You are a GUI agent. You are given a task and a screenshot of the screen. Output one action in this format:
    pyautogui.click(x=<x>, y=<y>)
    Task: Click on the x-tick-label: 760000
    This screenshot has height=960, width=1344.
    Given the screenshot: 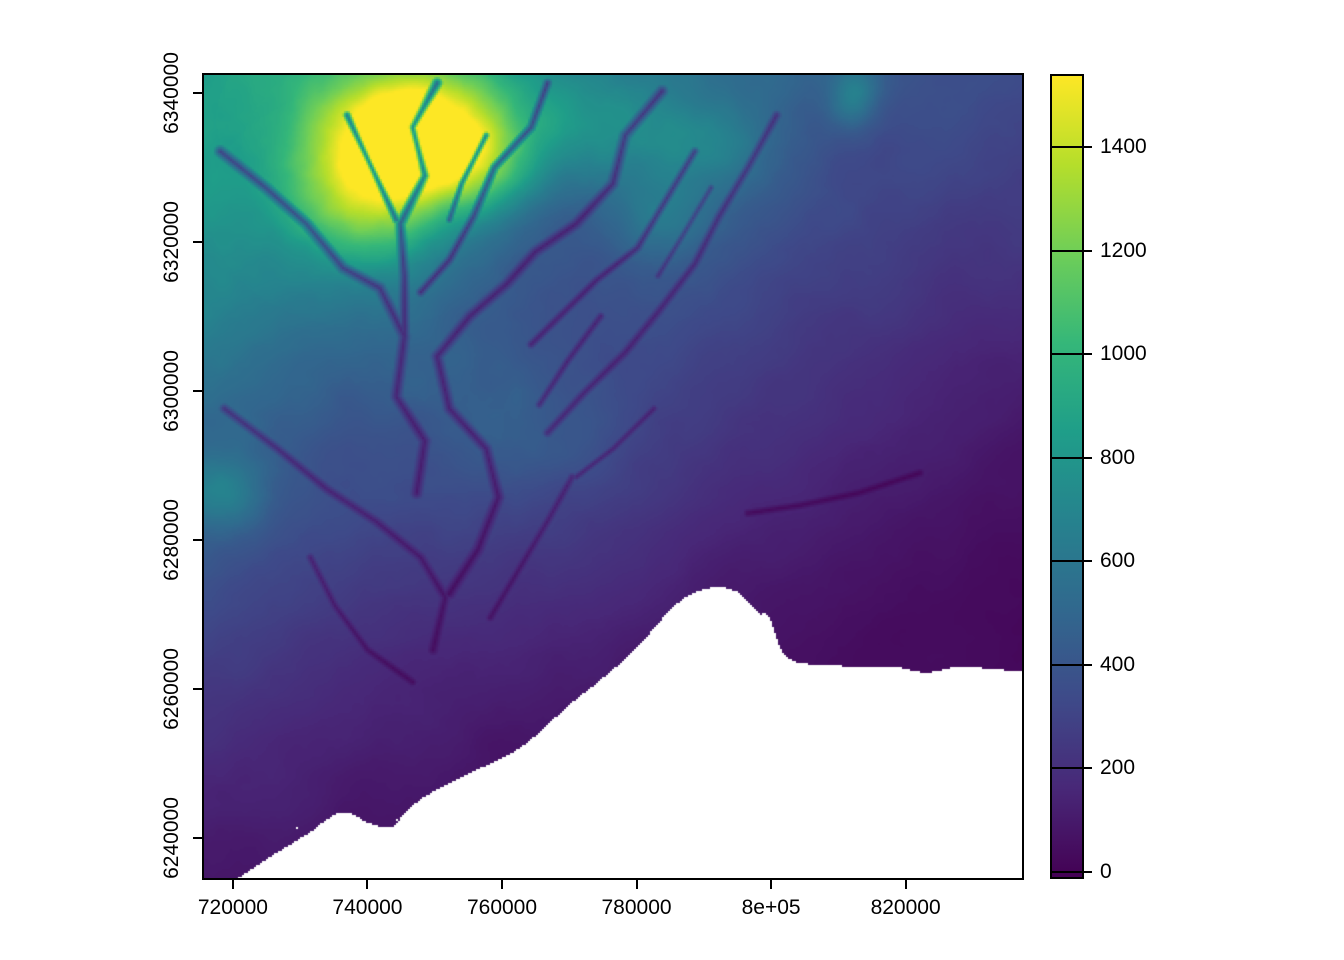 What is the action you would take?
    pyautogui.click(x=502, y=907)
    